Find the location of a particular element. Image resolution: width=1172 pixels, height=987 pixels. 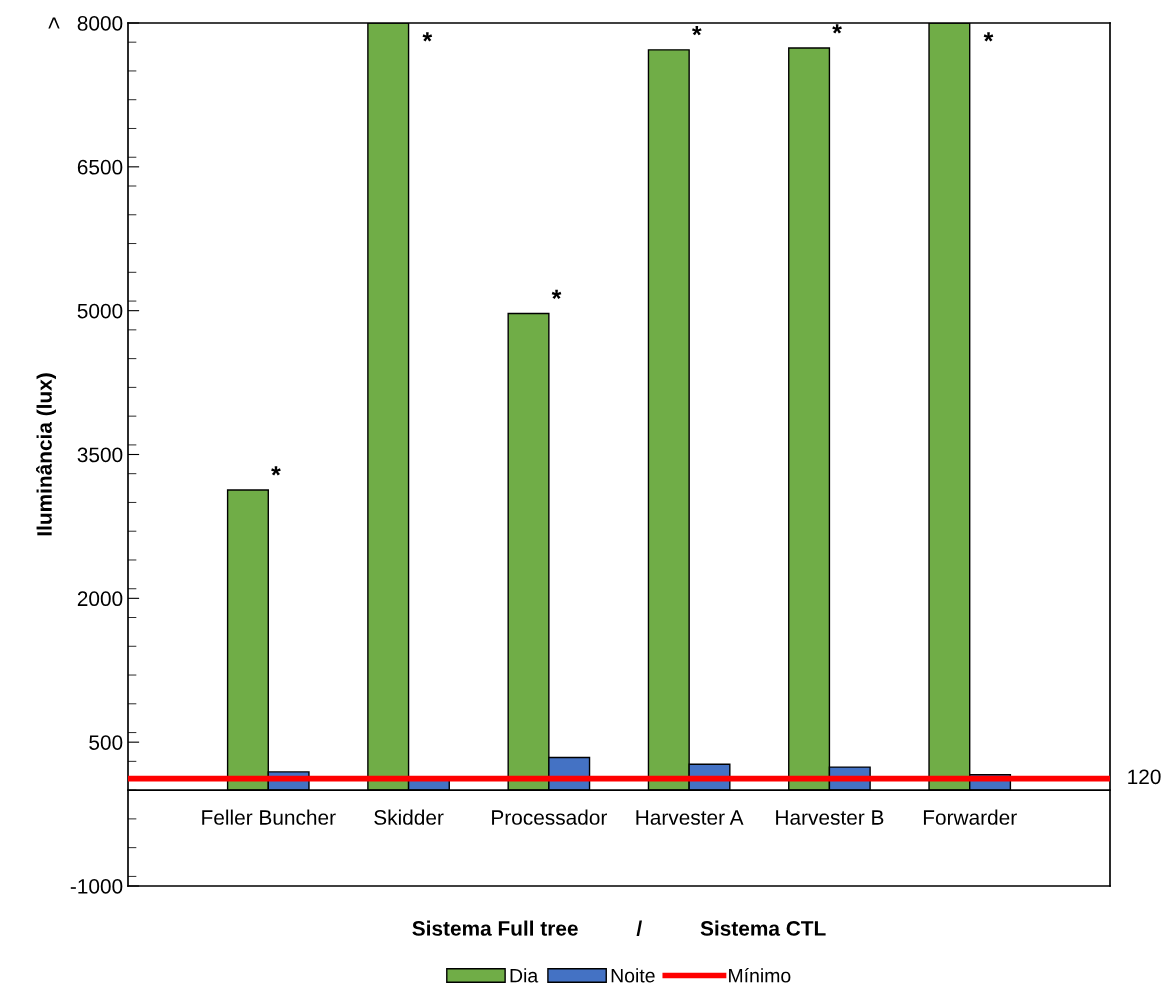

x-axis-title: Sistema Full tree / Sistema CTL is located at coordinates (619, 928).